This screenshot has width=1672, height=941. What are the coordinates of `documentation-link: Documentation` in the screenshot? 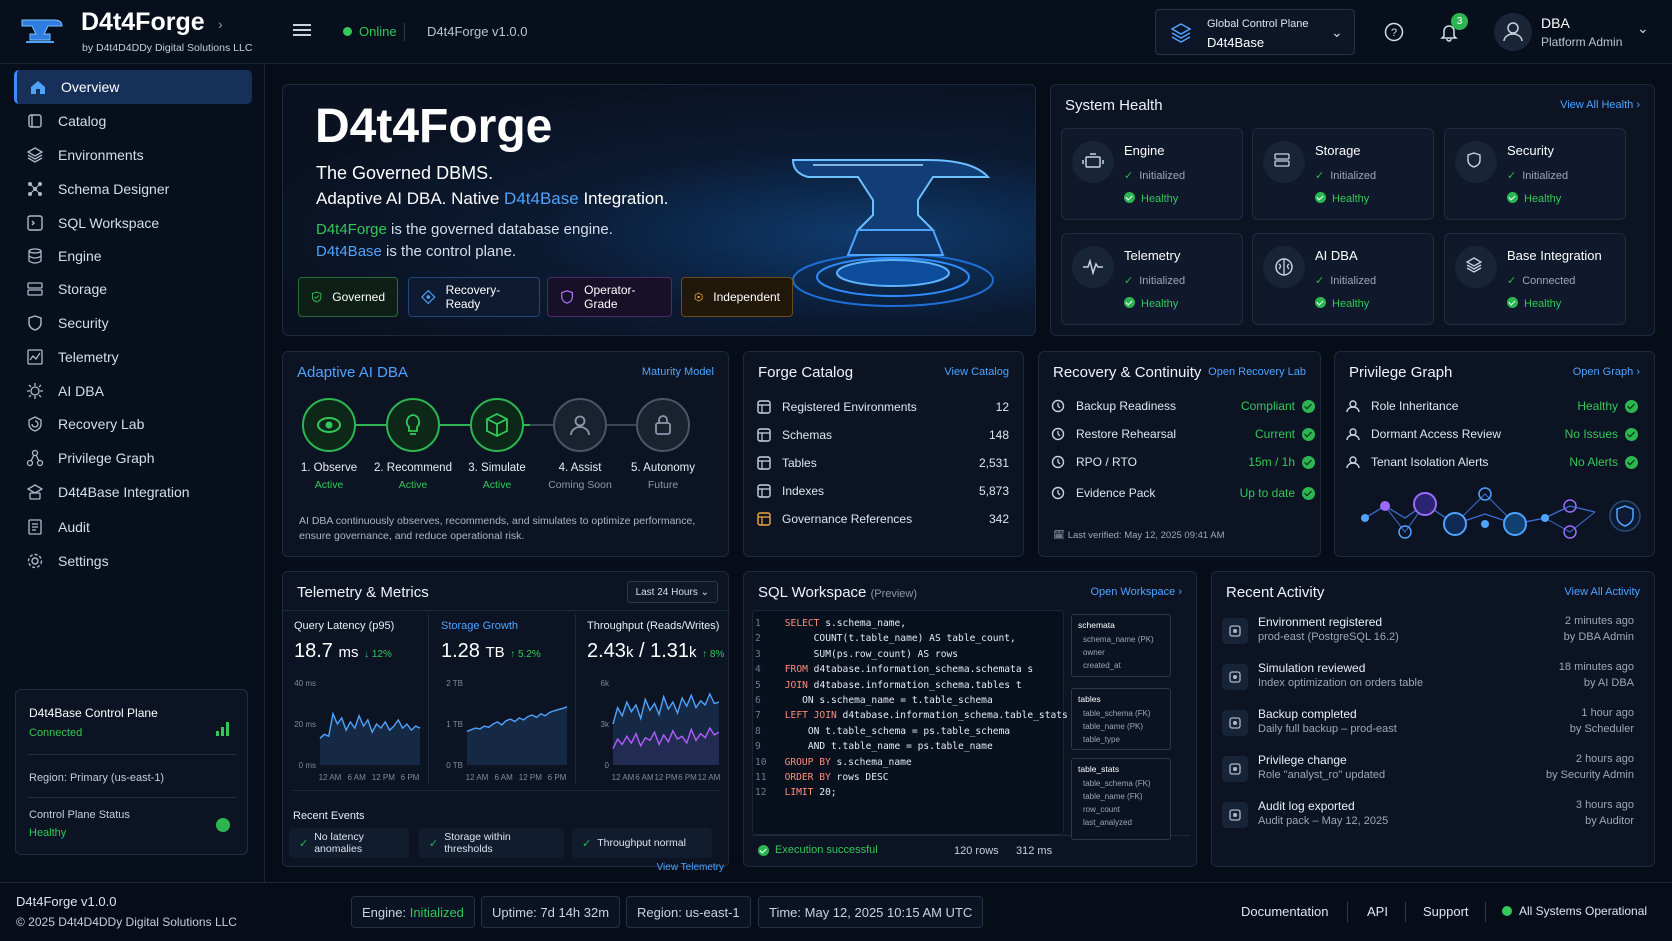 It's located at (1285, 911).